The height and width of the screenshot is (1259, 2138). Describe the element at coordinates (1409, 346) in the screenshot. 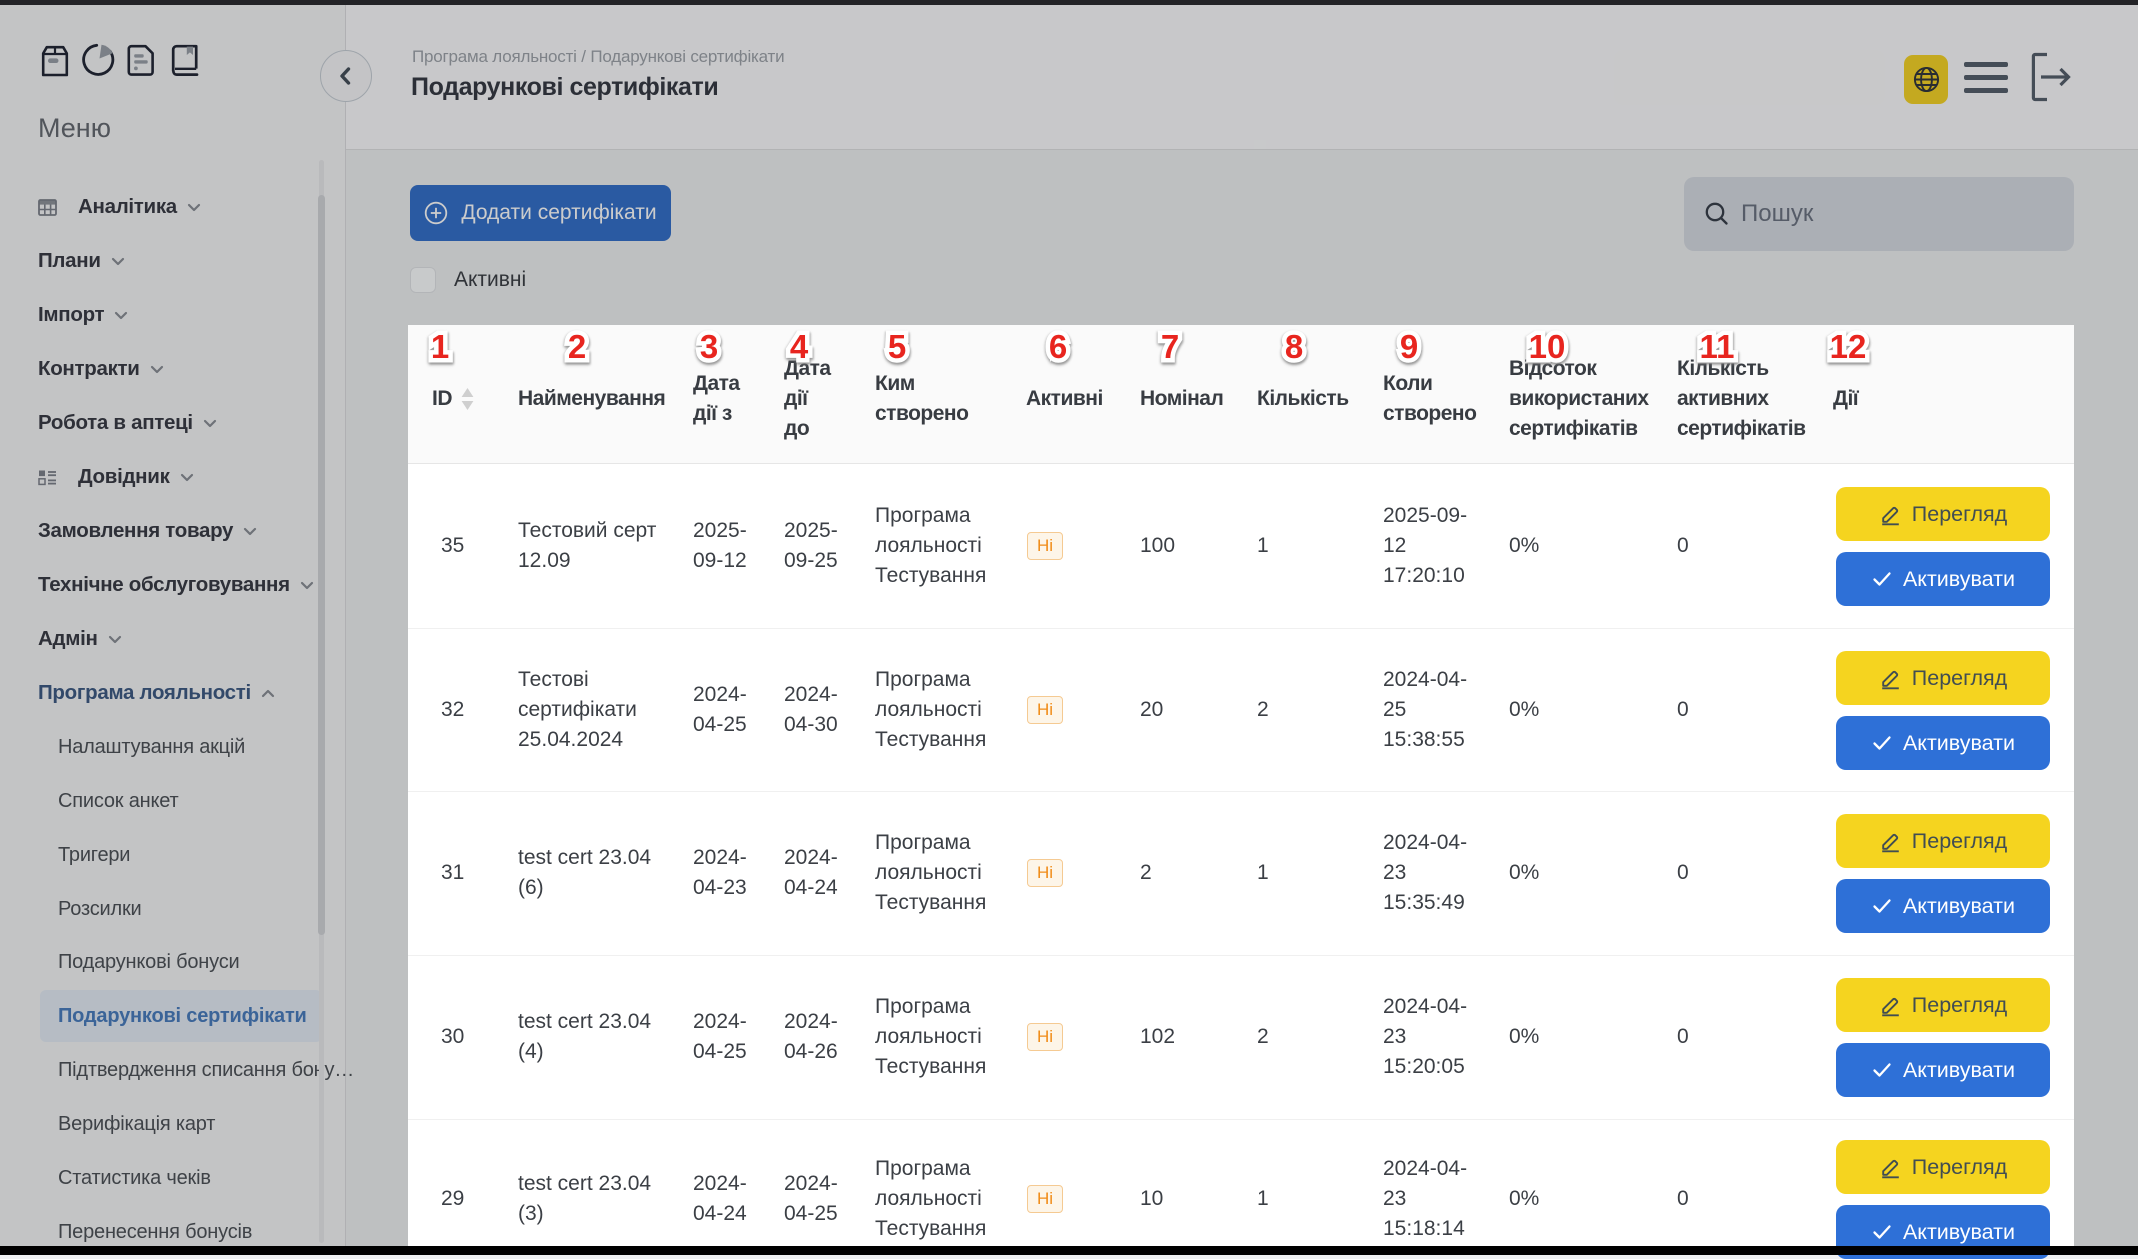

I see `svg-text: 9` at that location.